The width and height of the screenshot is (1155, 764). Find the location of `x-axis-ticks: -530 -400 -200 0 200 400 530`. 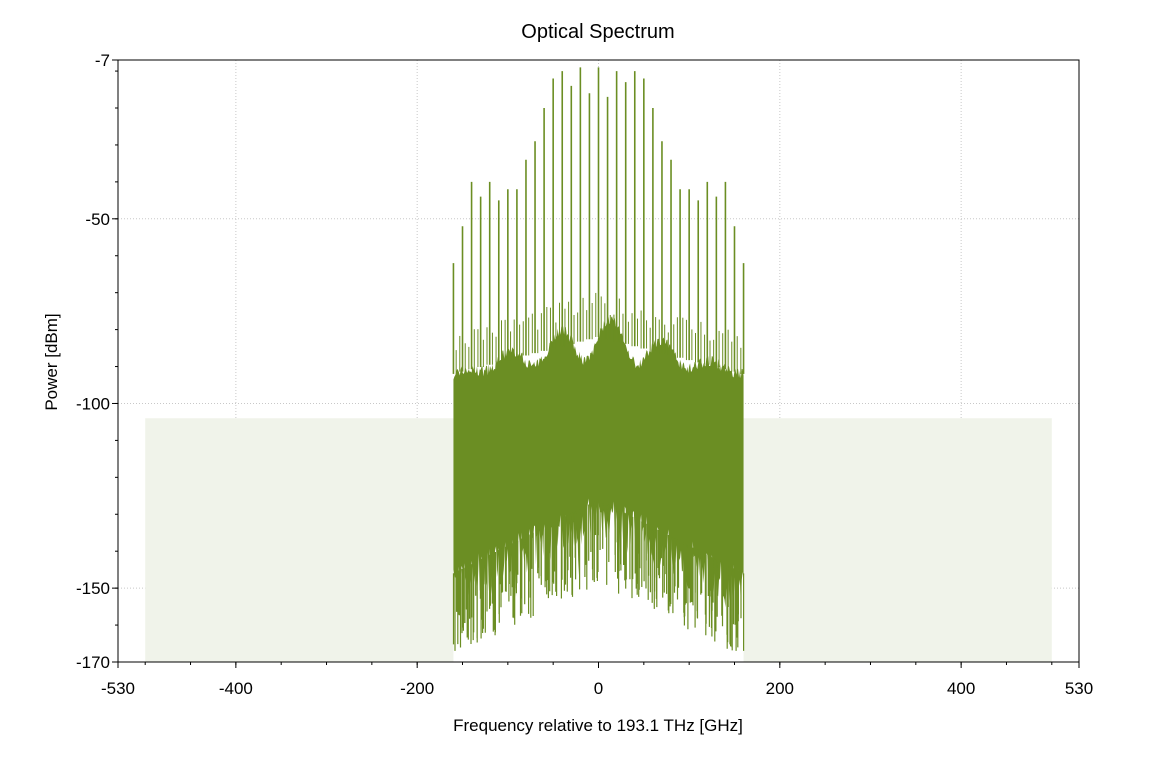

x-axis-ticks: -530 -400 -200 0 200 400 530 is located at coordinates (597, 680).